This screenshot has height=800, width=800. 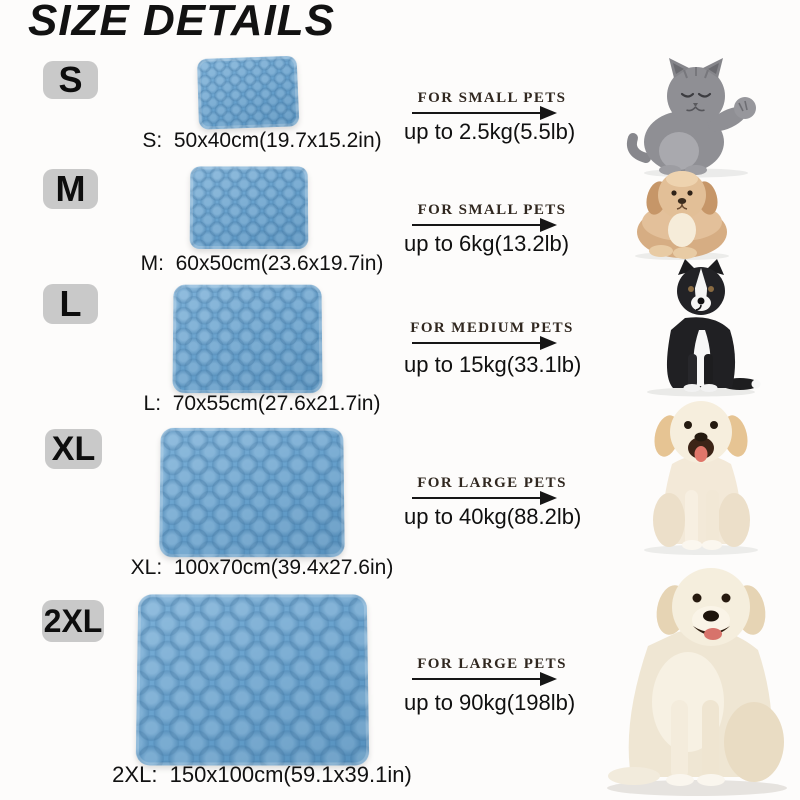 What do you see at coordinates (262, 567) in the screenshot?
I see `dimensions-xl: XL: 100x70cm(39.4x27.6in)` at bounding box center [262, 567].